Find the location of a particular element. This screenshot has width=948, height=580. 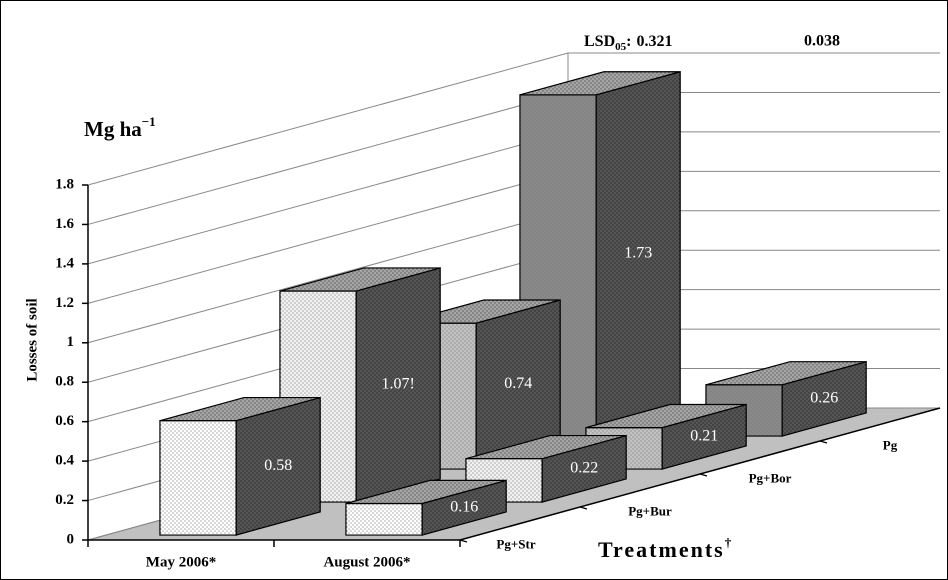

lsd-value: 0.321 is located at coordinates (654, 41).